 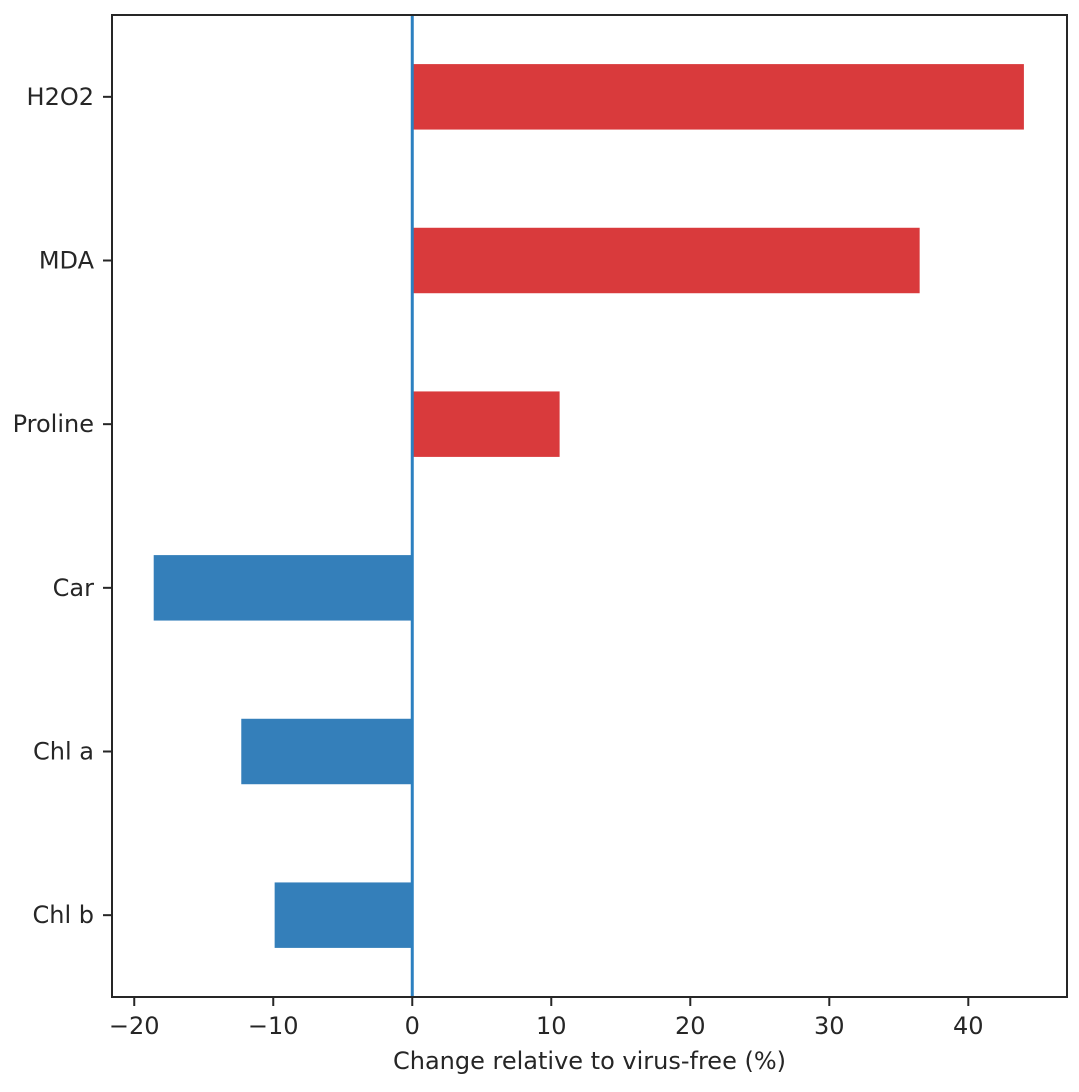 I want to click on x-tick-label-3: 10, so click(x=551, y=1026).